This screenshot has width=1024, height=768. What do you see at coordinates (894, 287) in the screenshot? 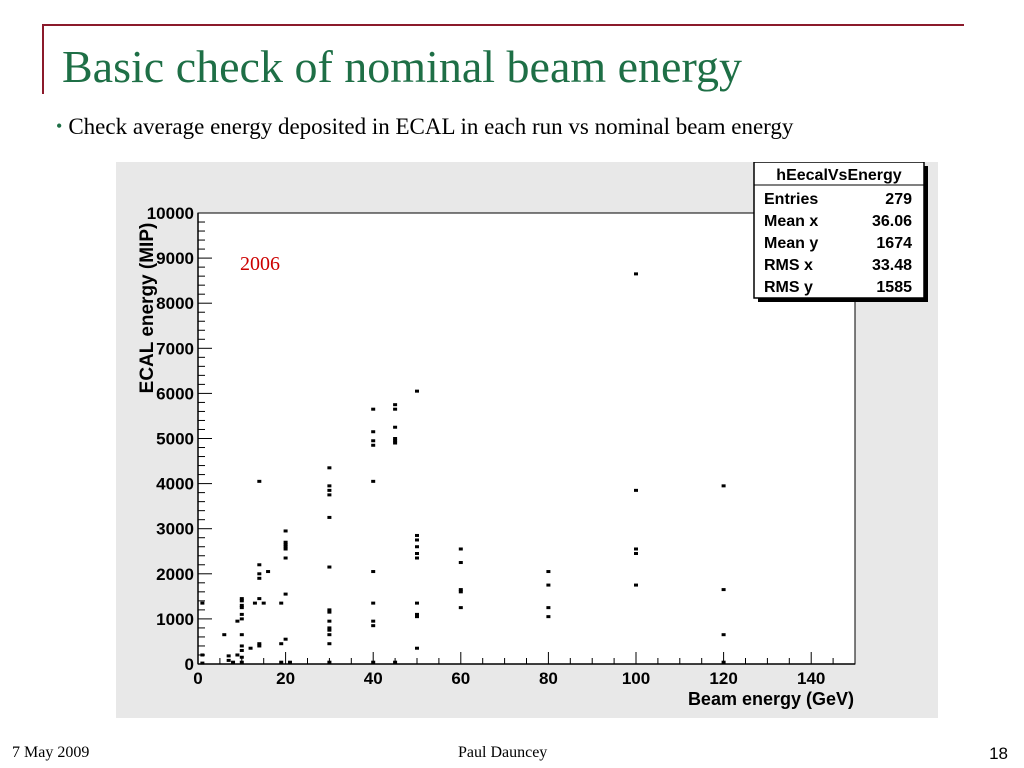
I see `stats-row-value: 1585` at bounding box center [894, 287].